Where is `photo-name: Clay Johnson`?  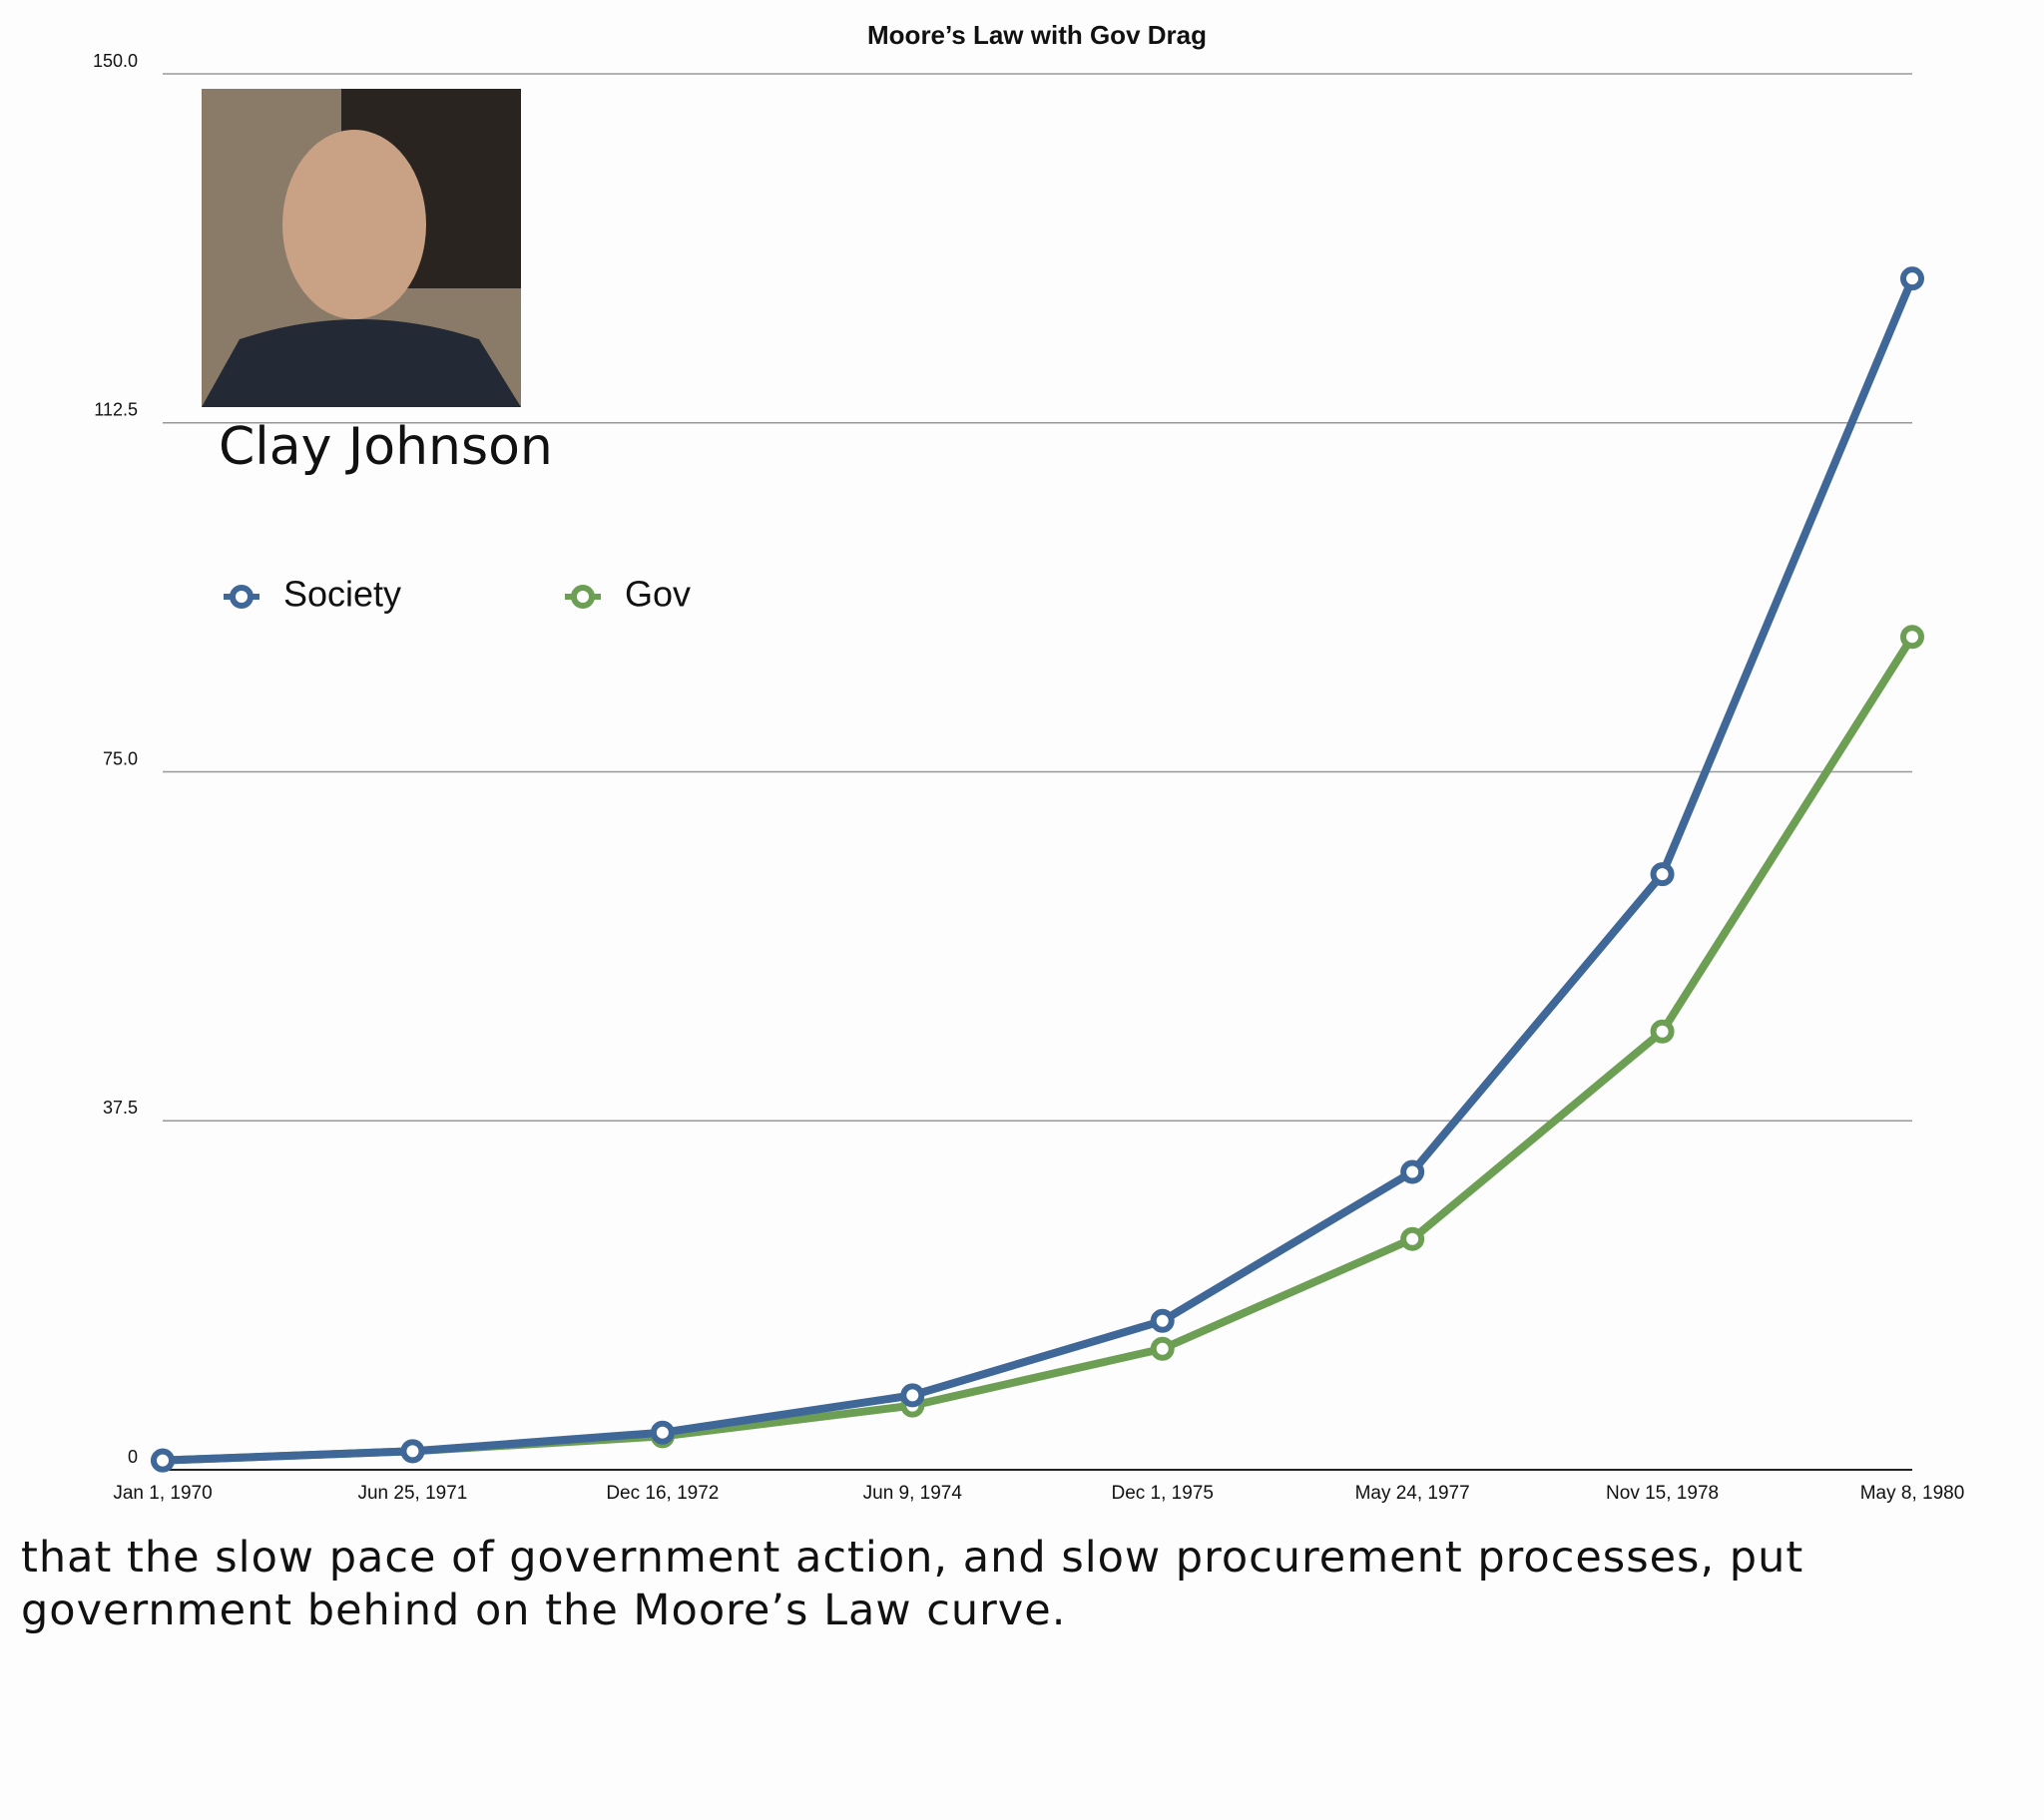
photo-name: Clay Johnson is located at coordinates (386, 447).